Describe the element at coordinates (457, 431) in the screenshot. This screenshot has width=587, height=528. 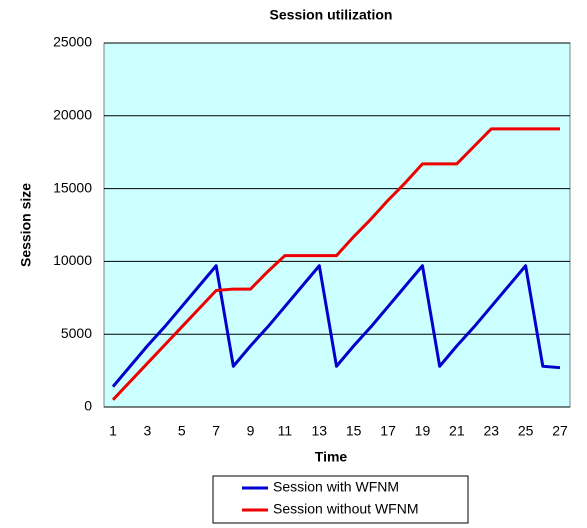
I see `x-tick-label: 21` at that location.